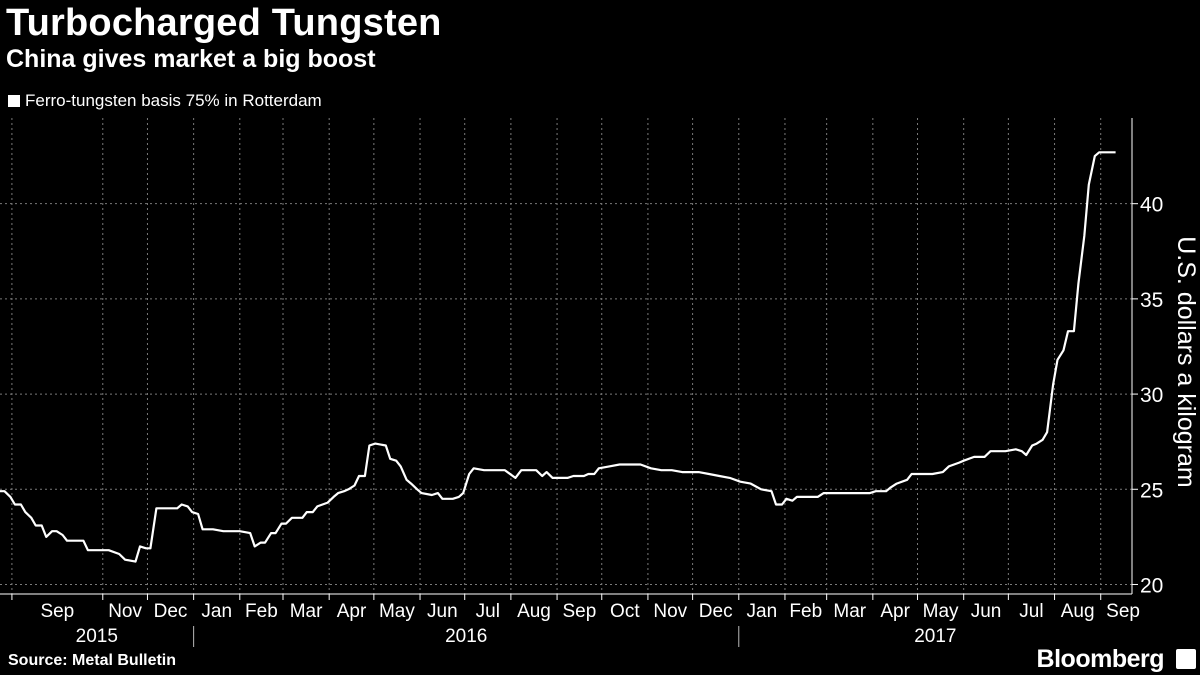 The height and width of the screenshot is (675, 1200). Describe the element at coordinates (935, 636) in the screenshot. I see `year-label: 2017` at that location.